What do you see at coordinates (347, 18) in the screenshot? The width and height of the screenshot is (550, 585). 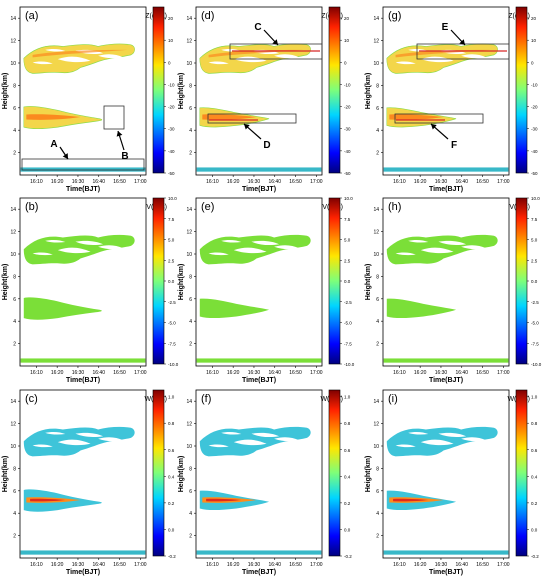 I see `colorbar-tick-label: 20` at bounding box center [347, 18].